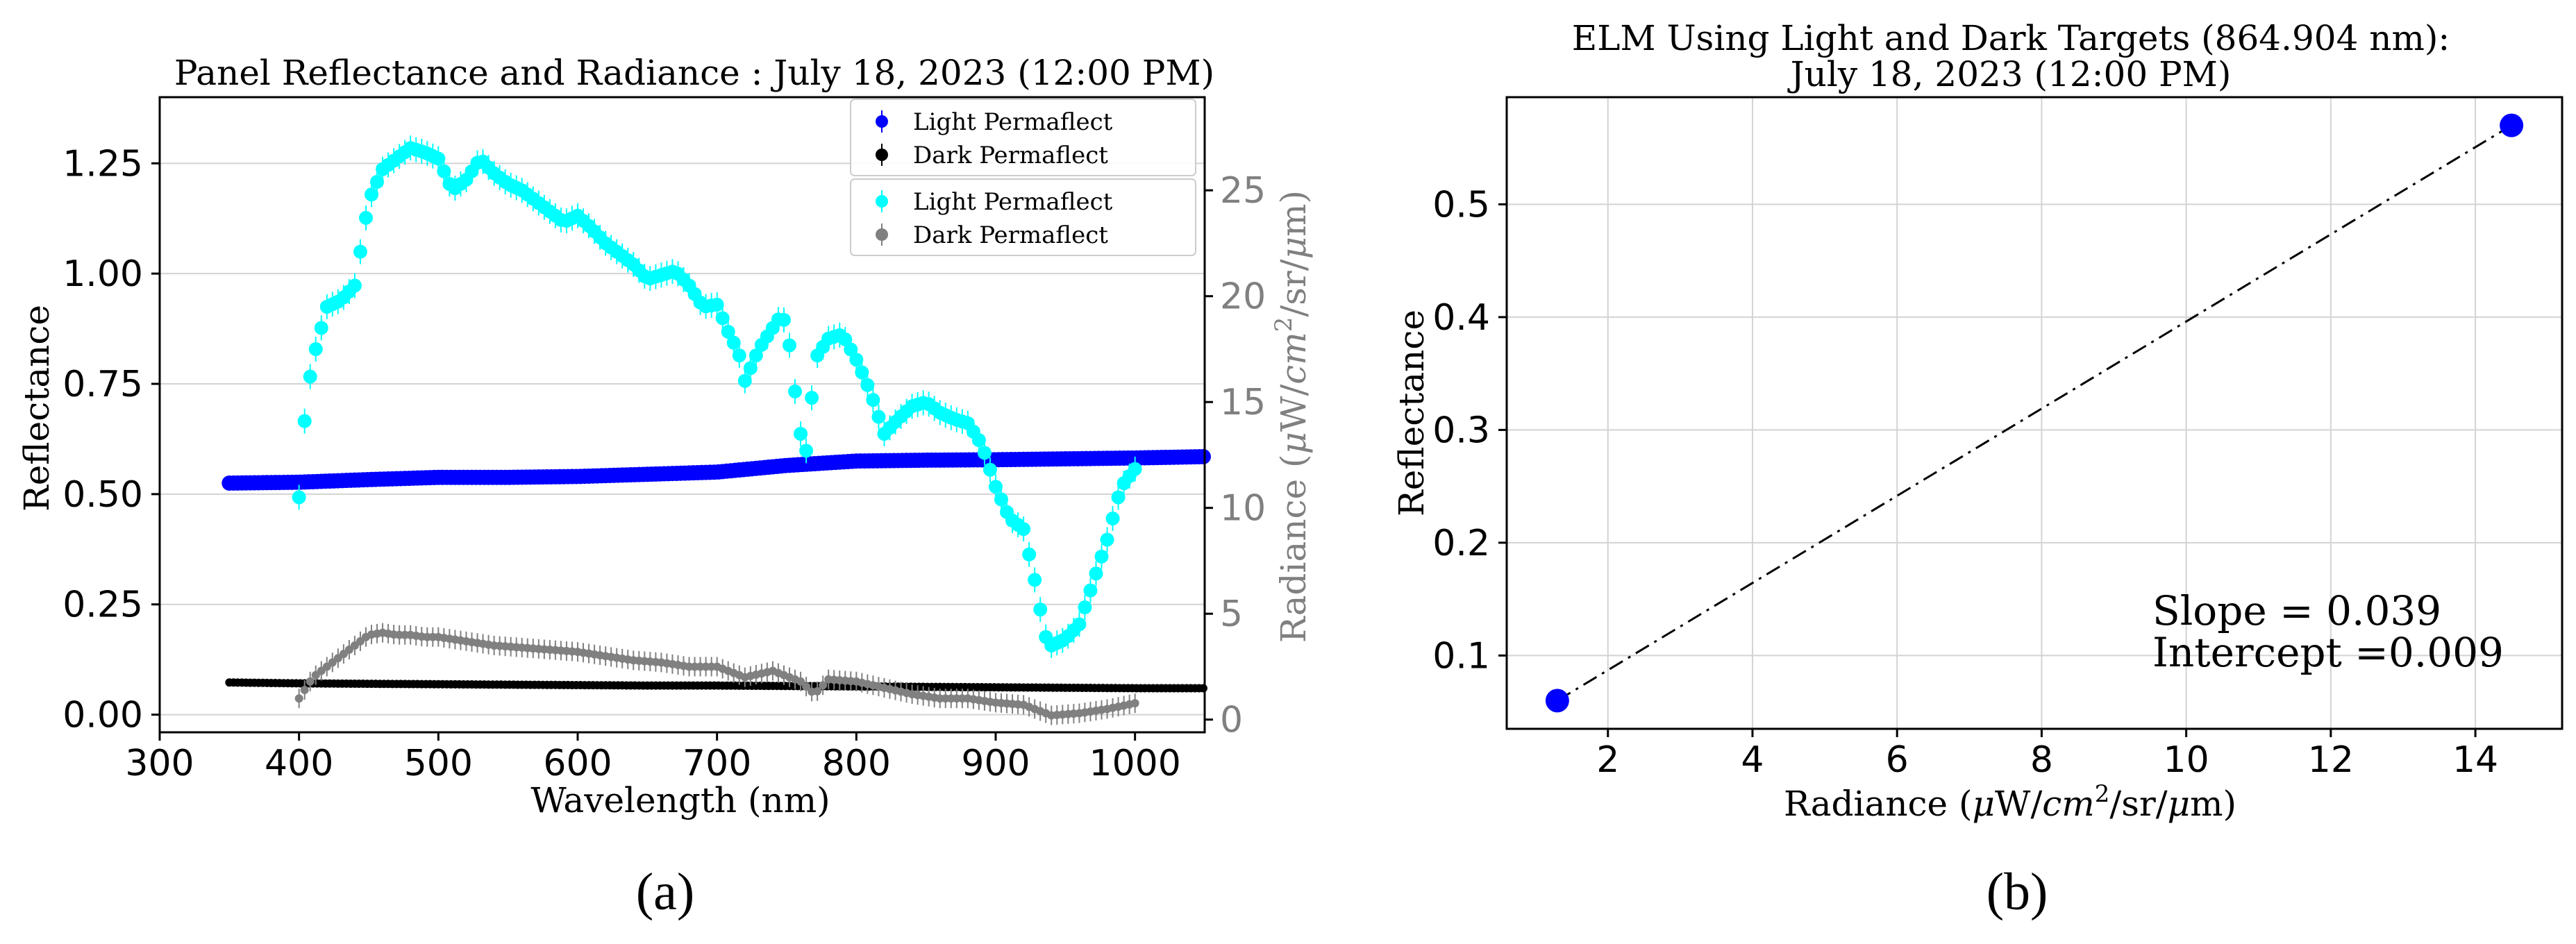  Describe the element at coordinates (299, 763) in the screenshot. I see `chart-a-x-tick-label: 400` at that location.